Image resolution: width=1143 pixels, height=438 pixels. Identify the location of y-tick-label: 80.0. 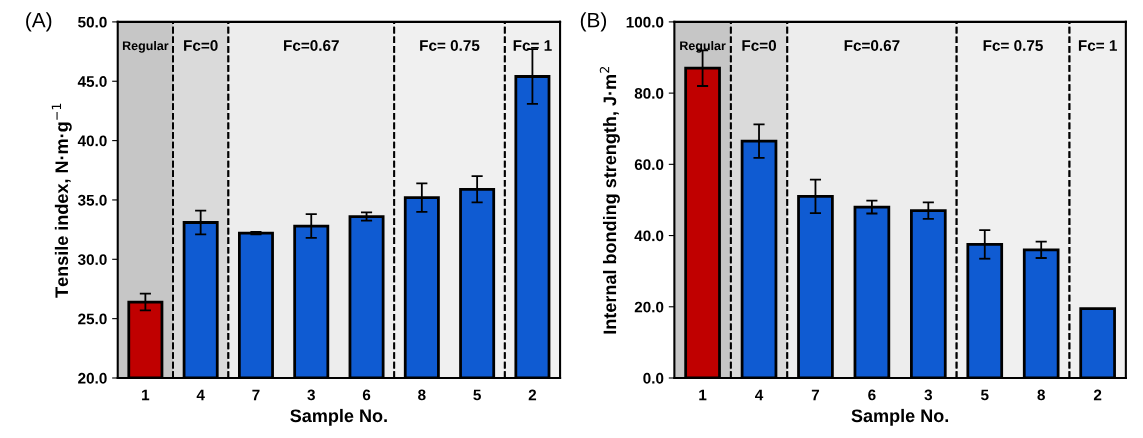
(649, 93).